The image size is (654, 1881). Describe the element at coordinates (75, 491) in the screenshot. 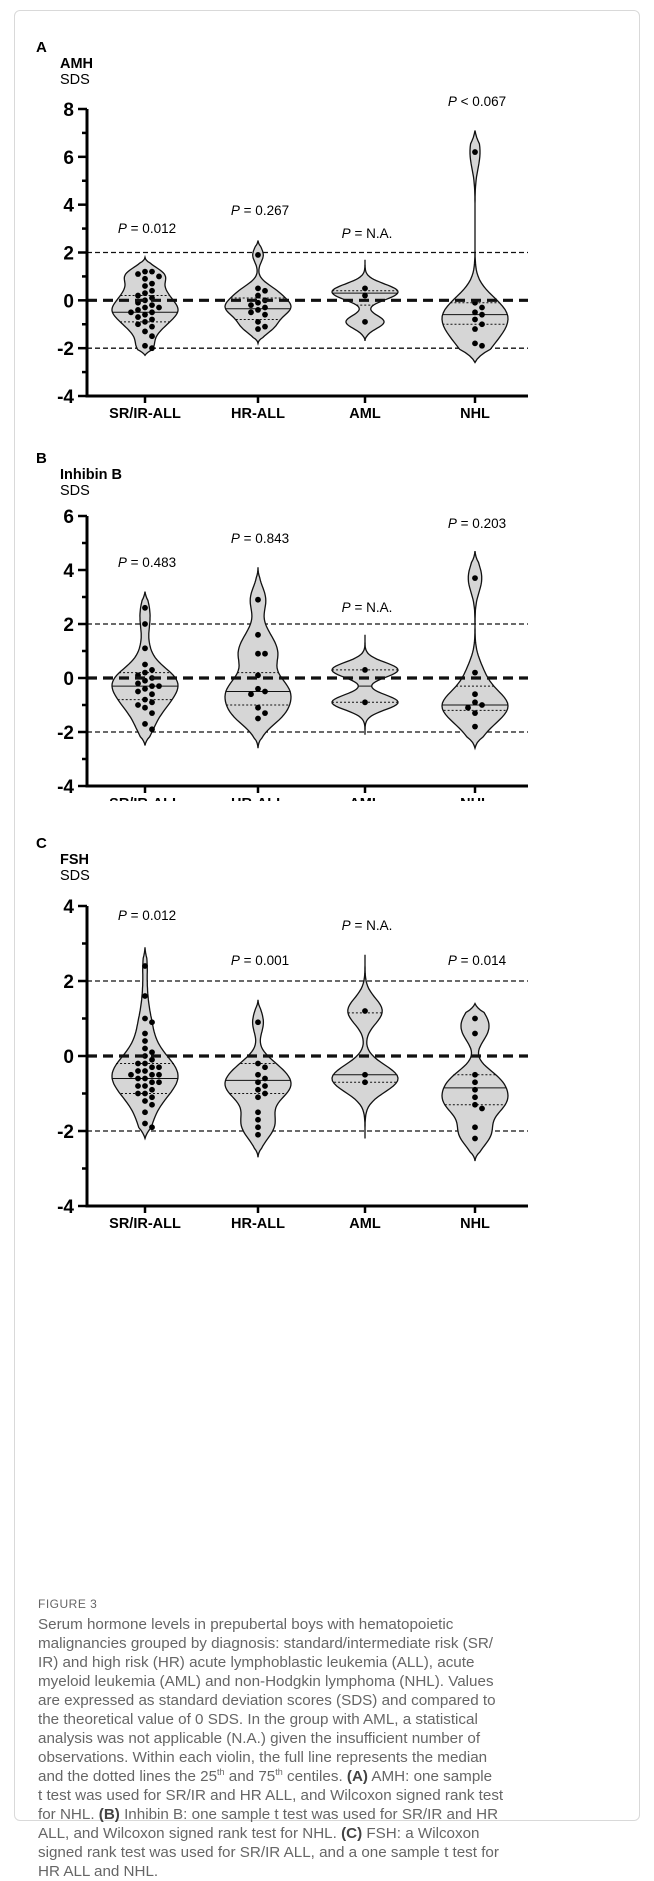

I see `y-axis-label: SDS` at that location.